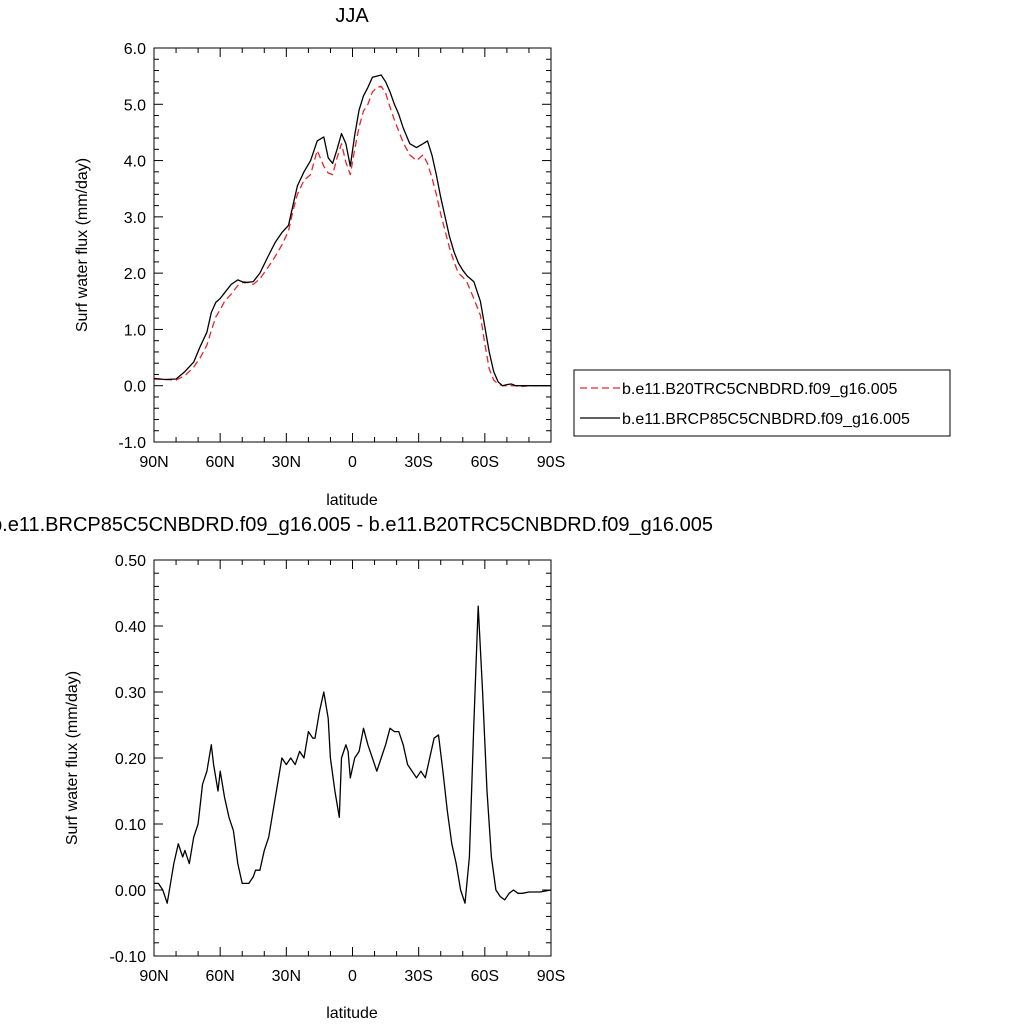  I want to click on top-y-tick-label: 5.0, so click(135, 105).